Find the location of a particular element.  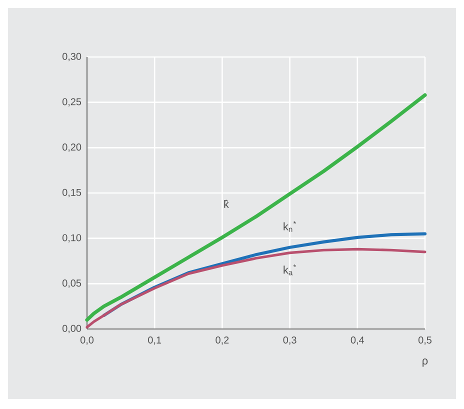

x-tick-label: 0,2 is located at coordinates (222, 340).